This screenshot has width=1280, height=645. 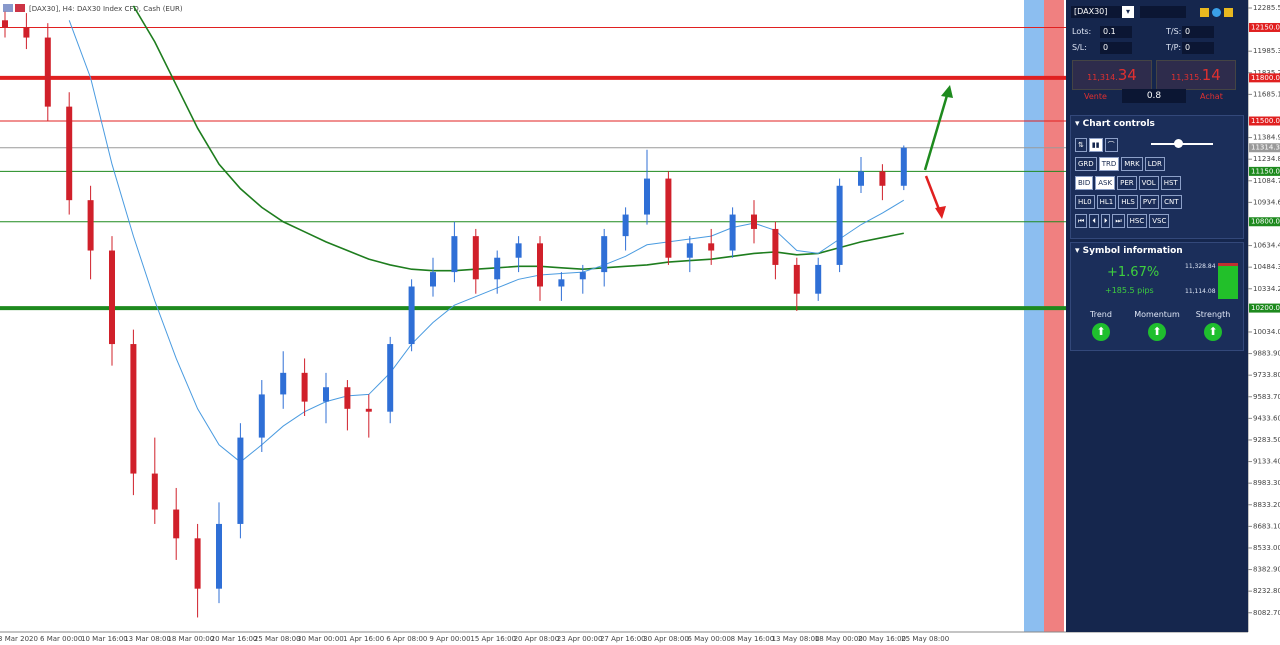 What do you see at coordinates (1081, 145) in the screenshot?
I see `button: ⇅` at bounding box center [1081, 145].